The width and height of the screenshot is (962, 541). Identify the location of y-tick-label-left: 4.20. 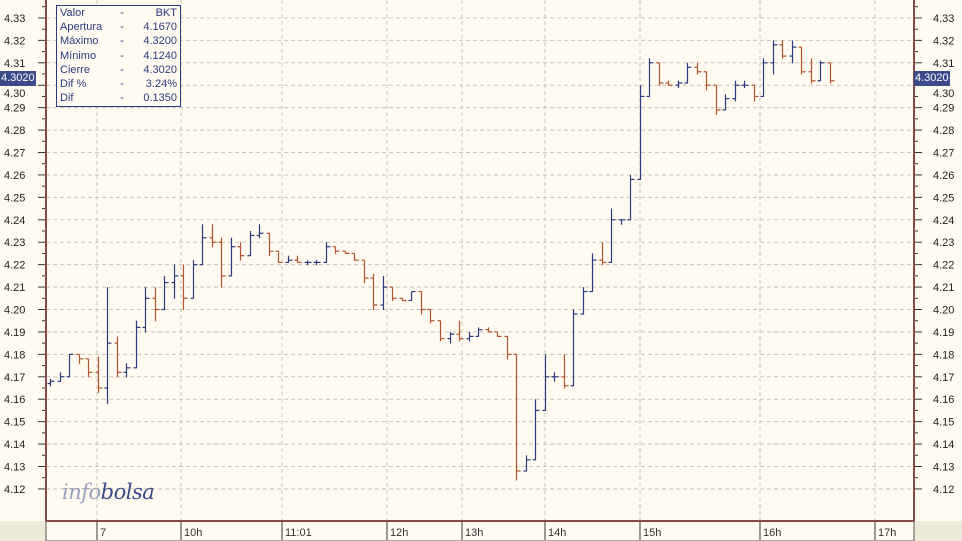
(14, 311).